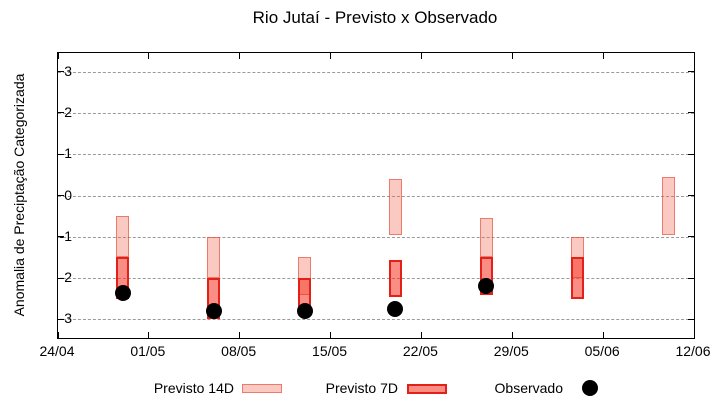 The image size is (720, 400). Describe the element at coordinates (330, 351) in the screenshot. I see `x-tick-label: 15/05` at that location.